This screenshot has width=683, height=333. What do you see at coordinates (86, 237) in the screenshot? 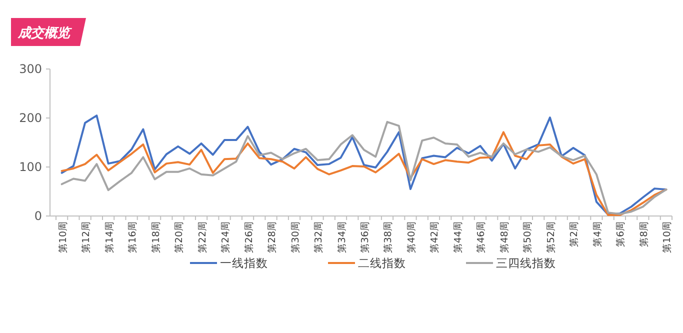
I see `x-tick-label: 第12周` at bounding box center [86, 237].